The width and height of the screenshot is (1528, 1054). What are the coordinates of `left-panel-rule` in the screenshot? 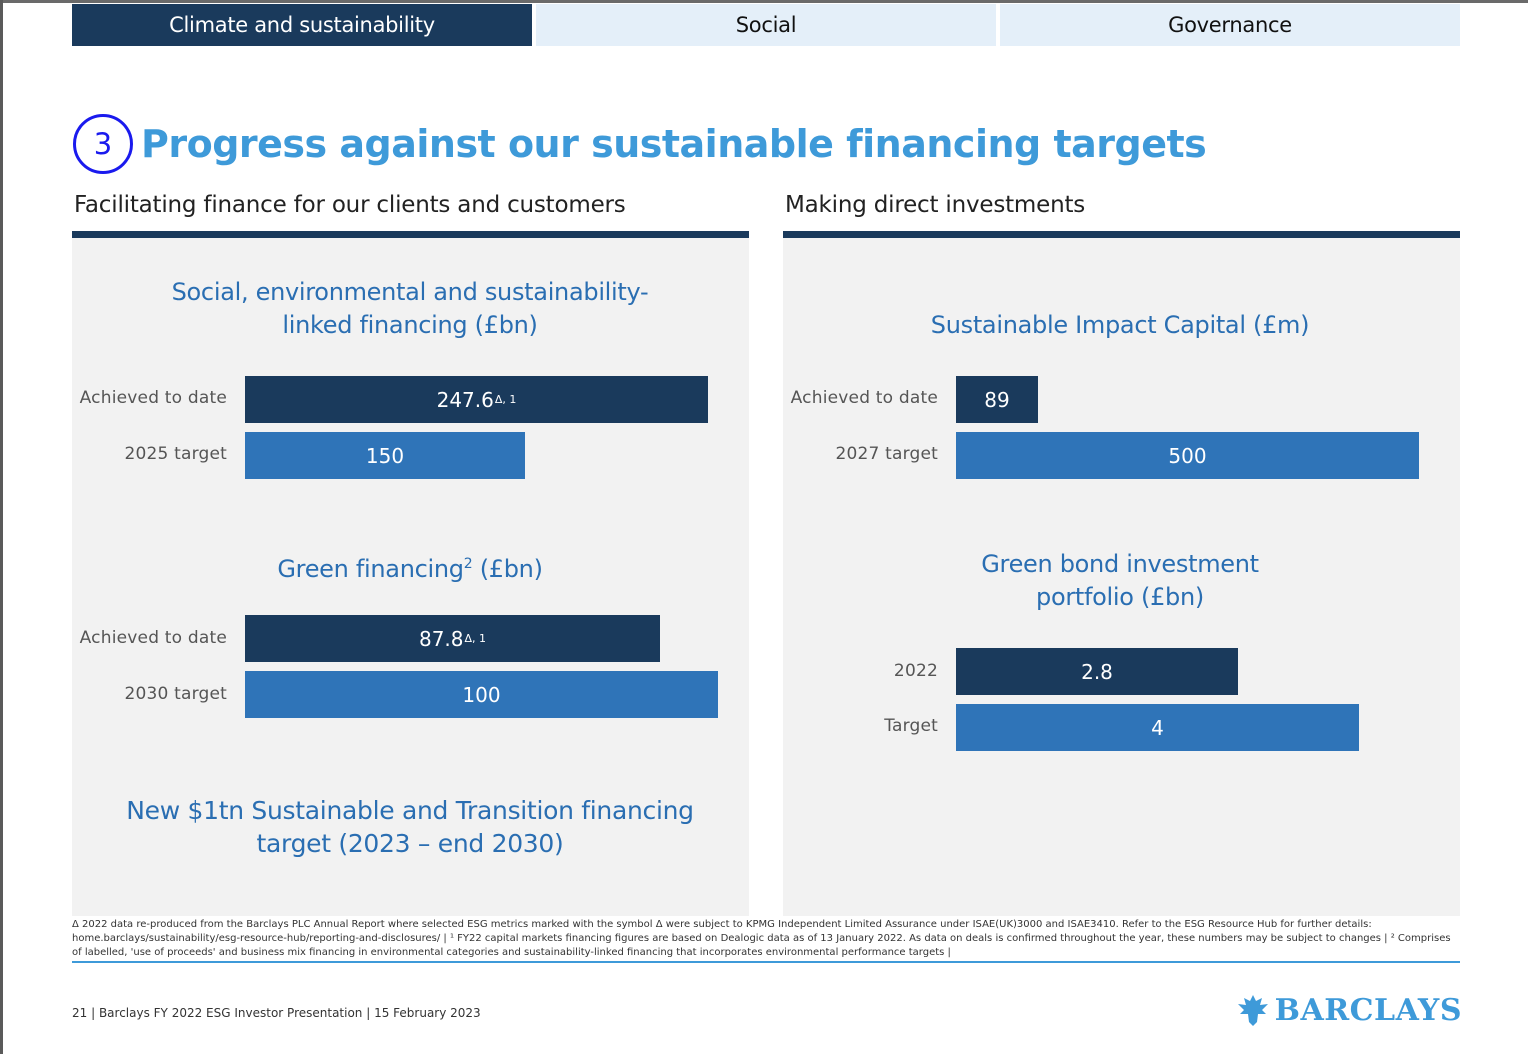 It's located at (410, 234).